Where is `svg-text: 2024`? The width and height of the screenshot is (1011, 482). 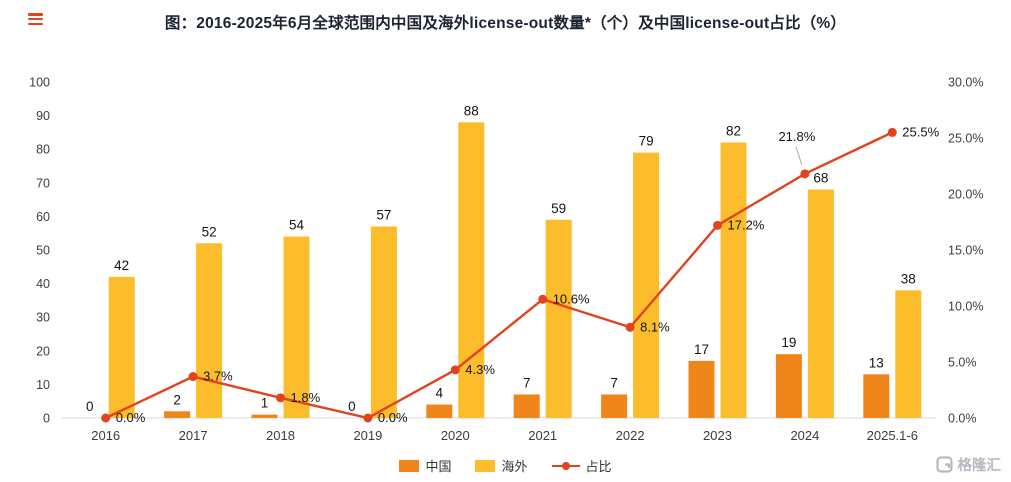 svg-text: 2024 is located at coordinates (804, 435).